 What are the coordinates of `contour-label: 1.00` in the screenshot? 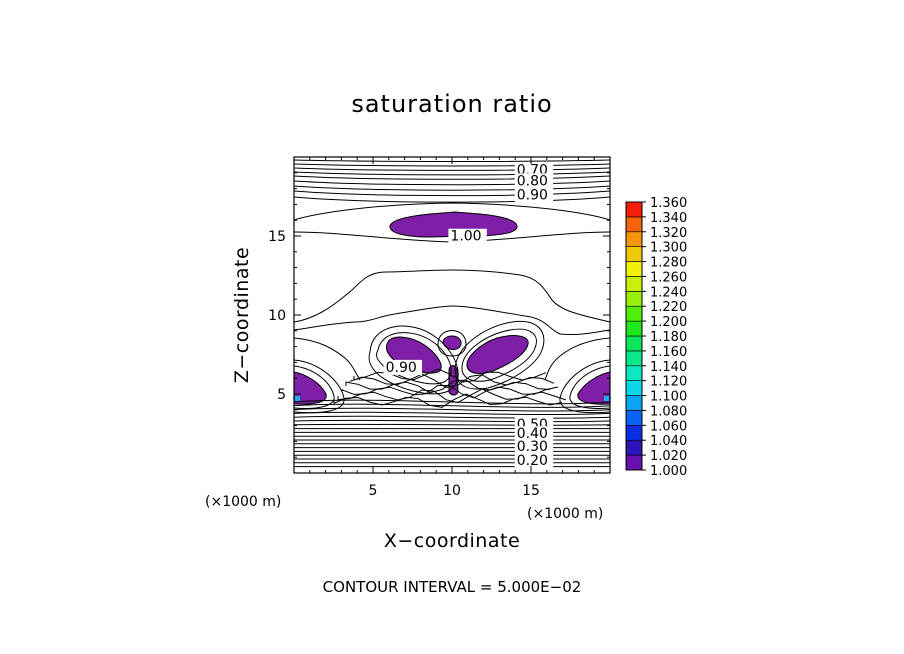 It's located at (465, 237).